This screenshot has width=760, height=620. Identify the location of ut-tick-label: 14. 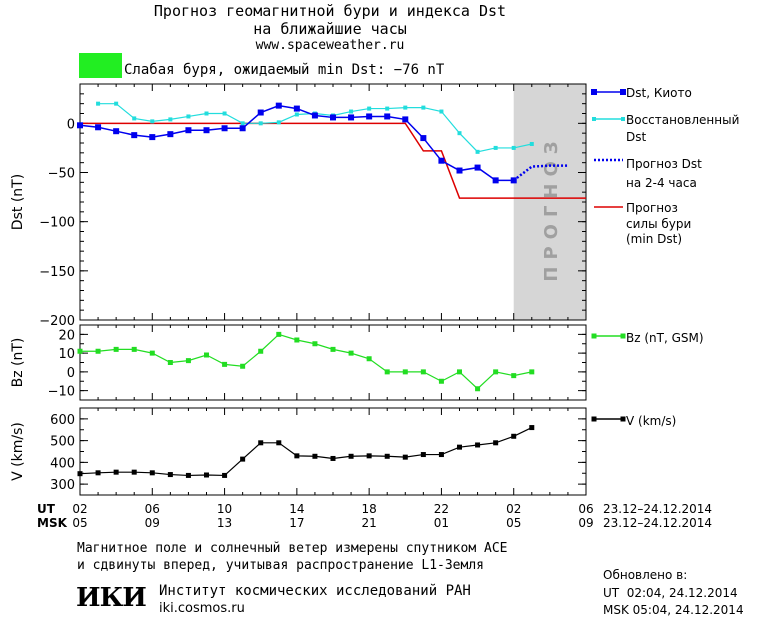
(297, 509).